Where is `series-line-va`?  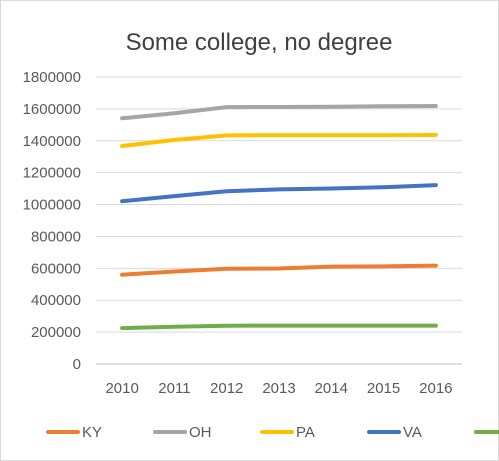 series-line-va is located at coordinates (279, 193).